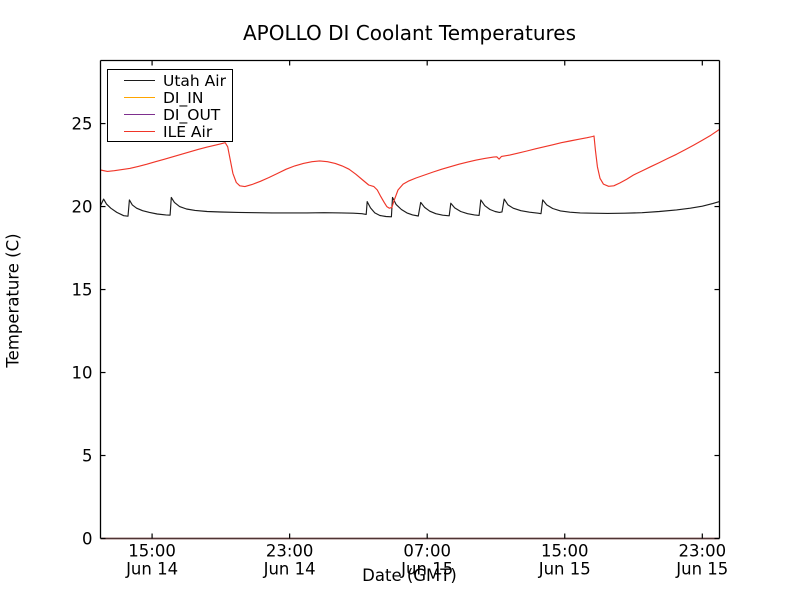  What do you see at coordinates (410, 168) in the screenshot?
I see `series-line-ile-air` at bounding box center [410, 168].